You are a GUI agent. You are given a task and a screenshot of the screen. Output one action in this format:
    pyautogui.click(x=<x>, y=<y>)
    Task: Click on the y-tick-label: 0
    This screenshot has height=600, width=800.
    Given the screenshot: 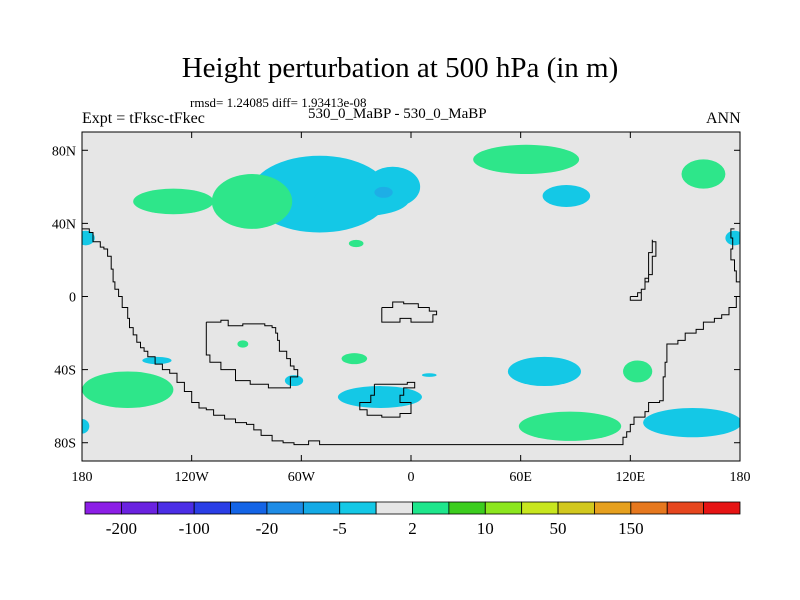 What is the action you would take?
    pyautogui.click(x=72, y=298)
    